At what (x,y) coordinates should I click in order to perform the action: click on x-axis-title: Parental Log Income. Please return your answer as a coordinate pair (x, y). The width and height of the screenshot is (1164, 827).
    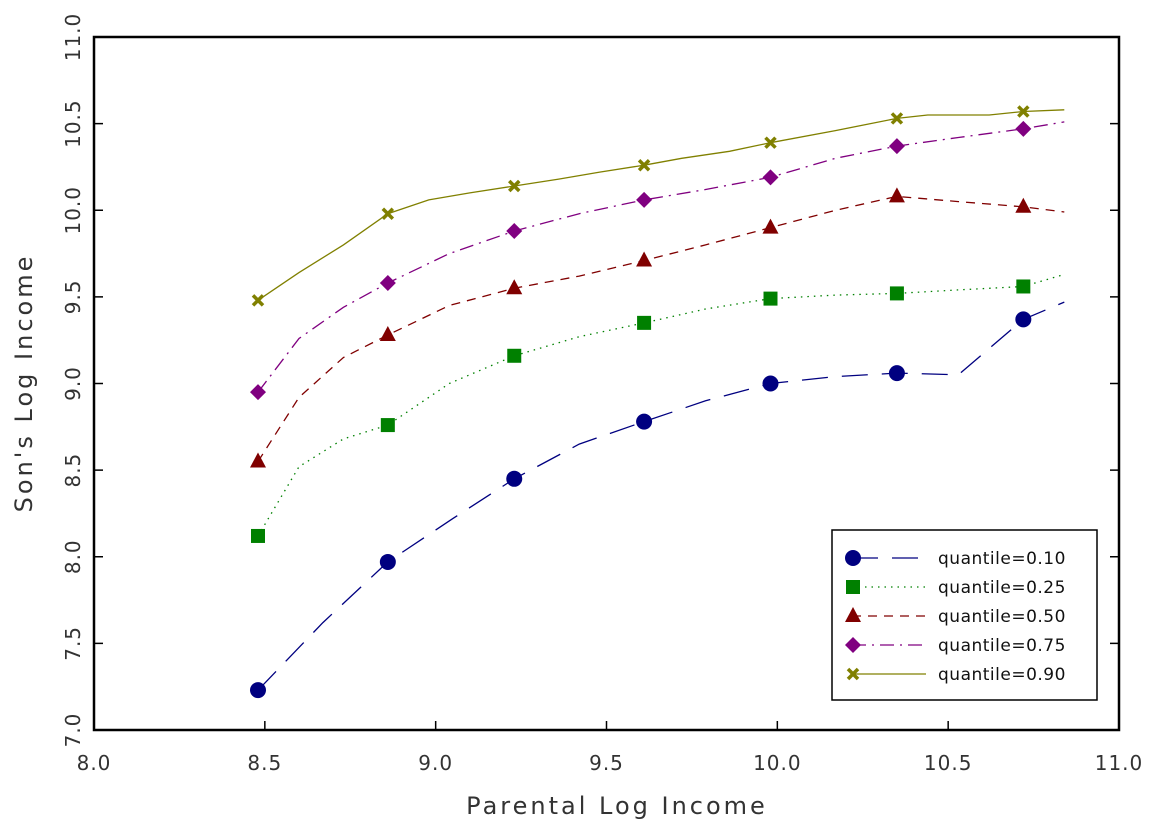
    Looking at the image, I should click on (617, 806).